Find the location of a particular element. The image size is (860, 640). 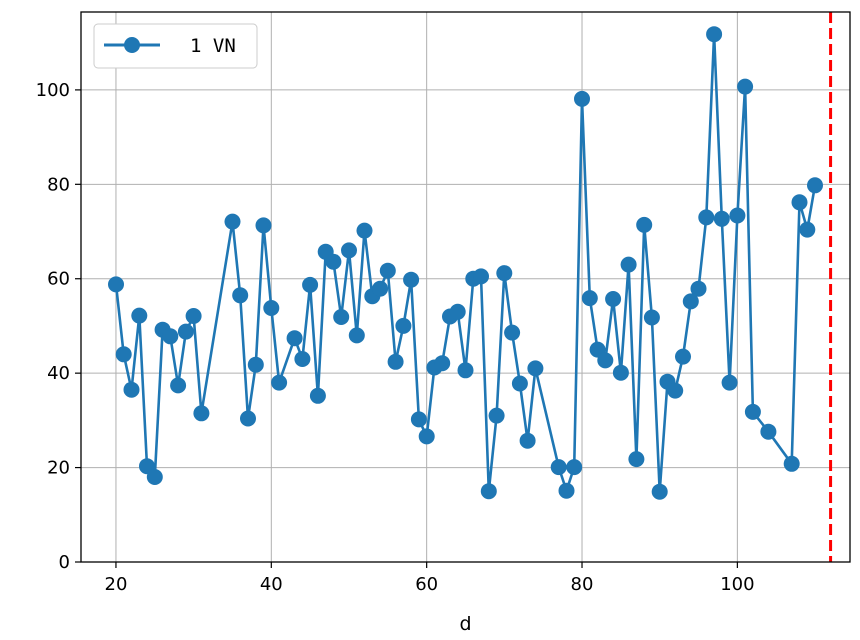

x-axis-label: d is located at coordinates (465, 624).